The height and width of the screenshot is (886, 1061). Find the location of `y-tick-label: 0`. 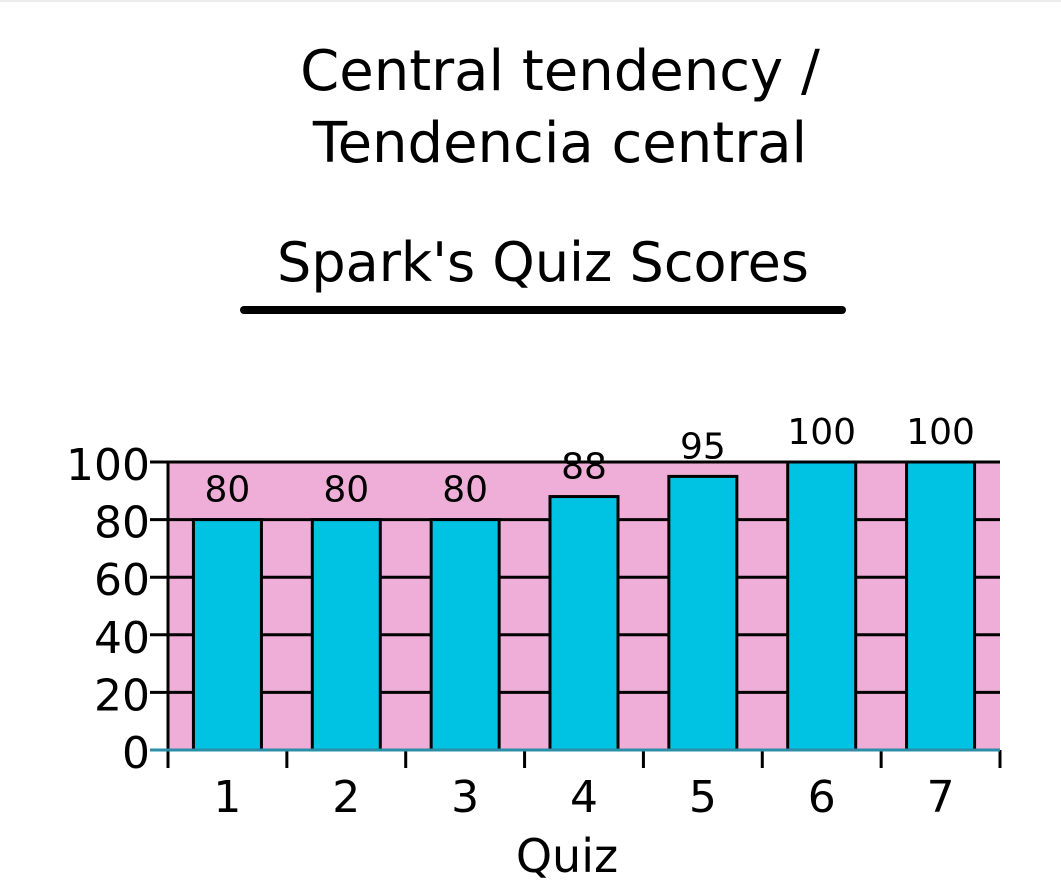

y-tick-label: 0 is located at coordinates (136, 753).